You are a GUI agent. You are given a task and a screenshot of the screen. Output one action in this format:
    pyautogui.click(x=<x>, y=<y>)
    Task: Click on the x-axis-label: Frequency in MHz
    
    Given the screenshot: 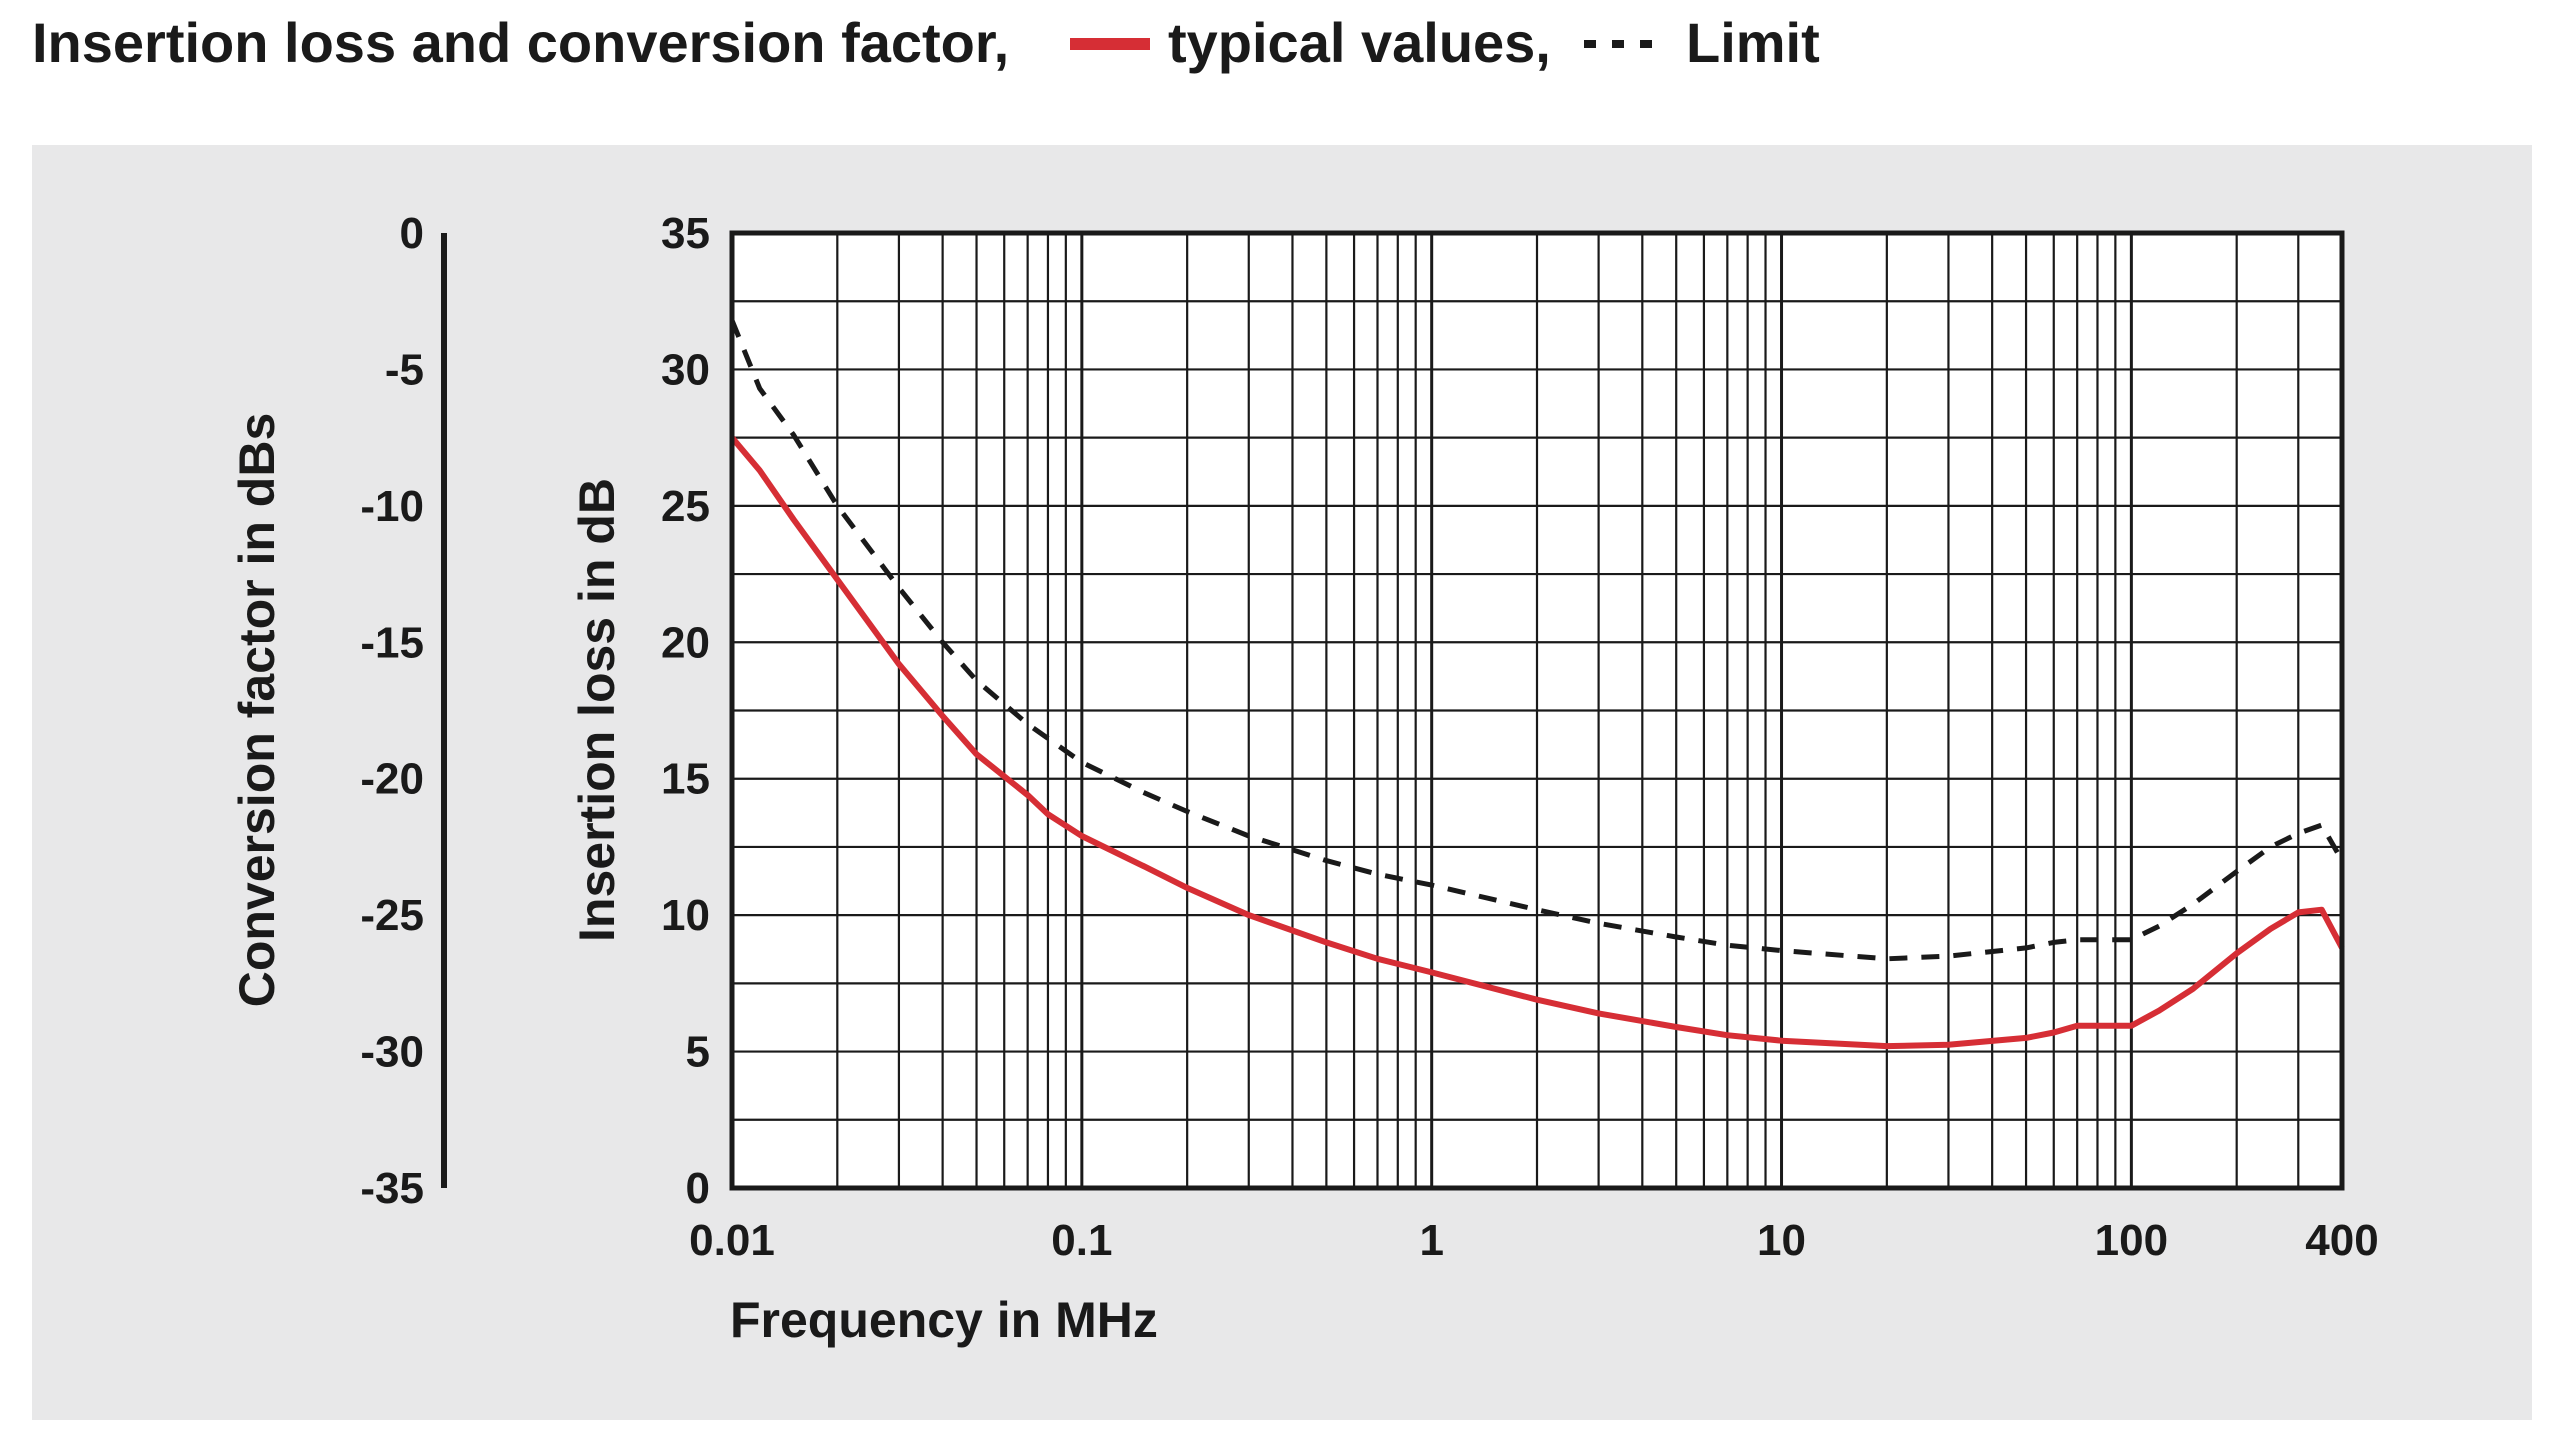 What is the action you would take?
    pyautogui.click(x=944, y=1320)
    